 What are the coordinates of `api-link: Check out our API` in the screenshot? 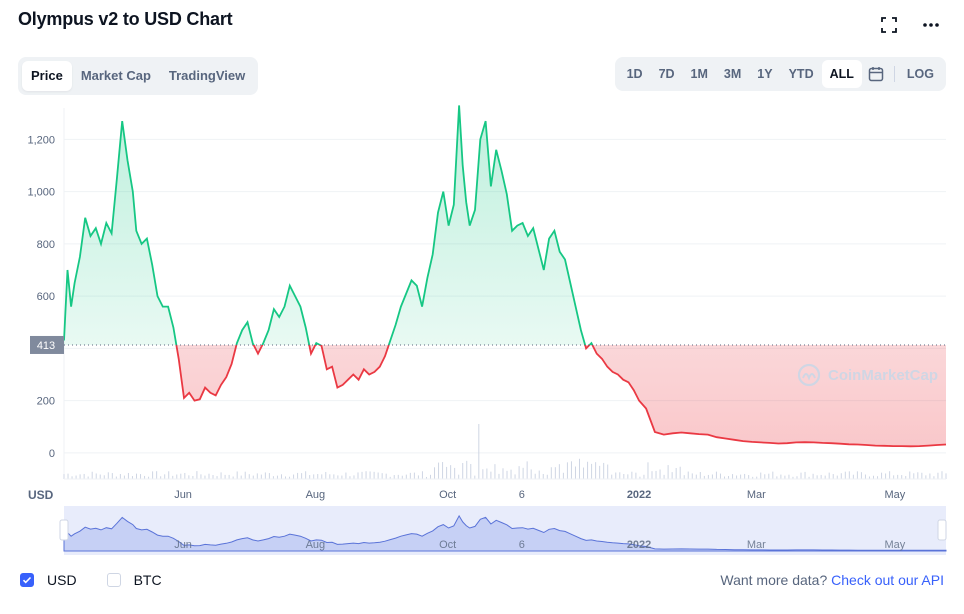 It's located at (887, 580).